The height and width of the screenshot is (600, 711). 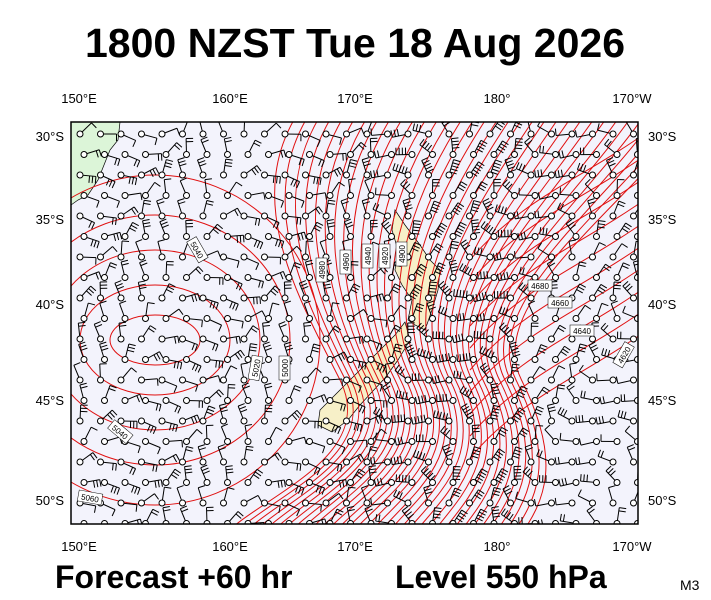 I want to click on contour-label-group: 4640, so click(x=582, y=330).